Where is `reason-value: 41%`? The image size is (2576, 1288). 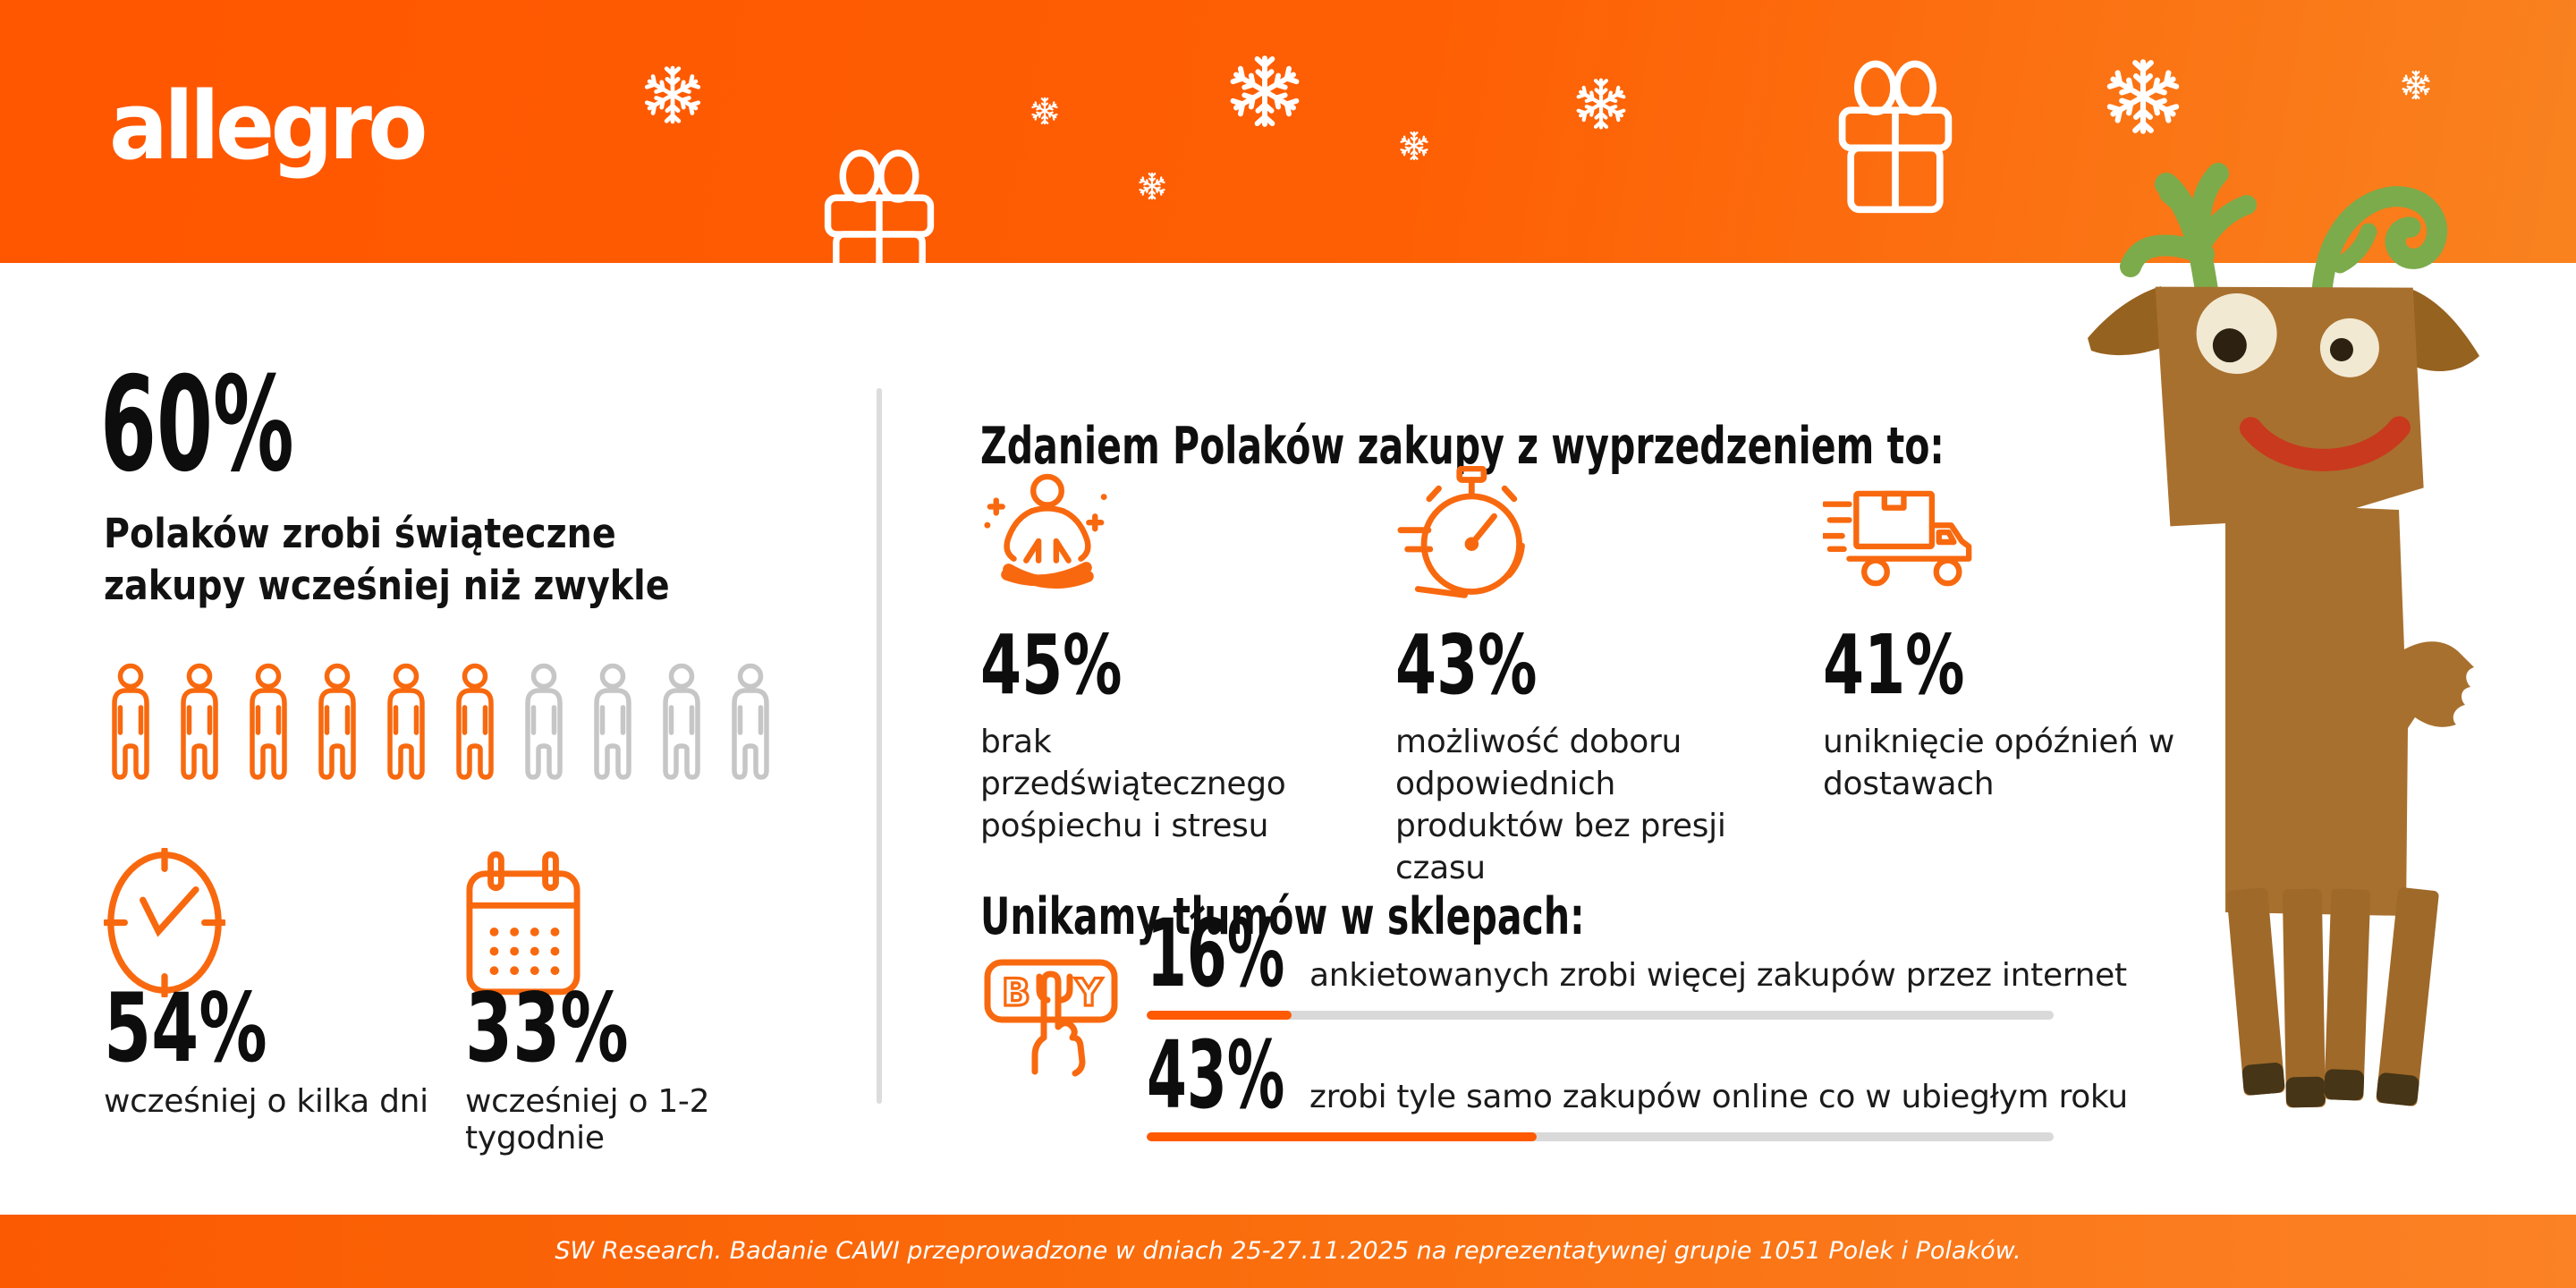 reason-value: 41% is located at coordinates (1894, 665).